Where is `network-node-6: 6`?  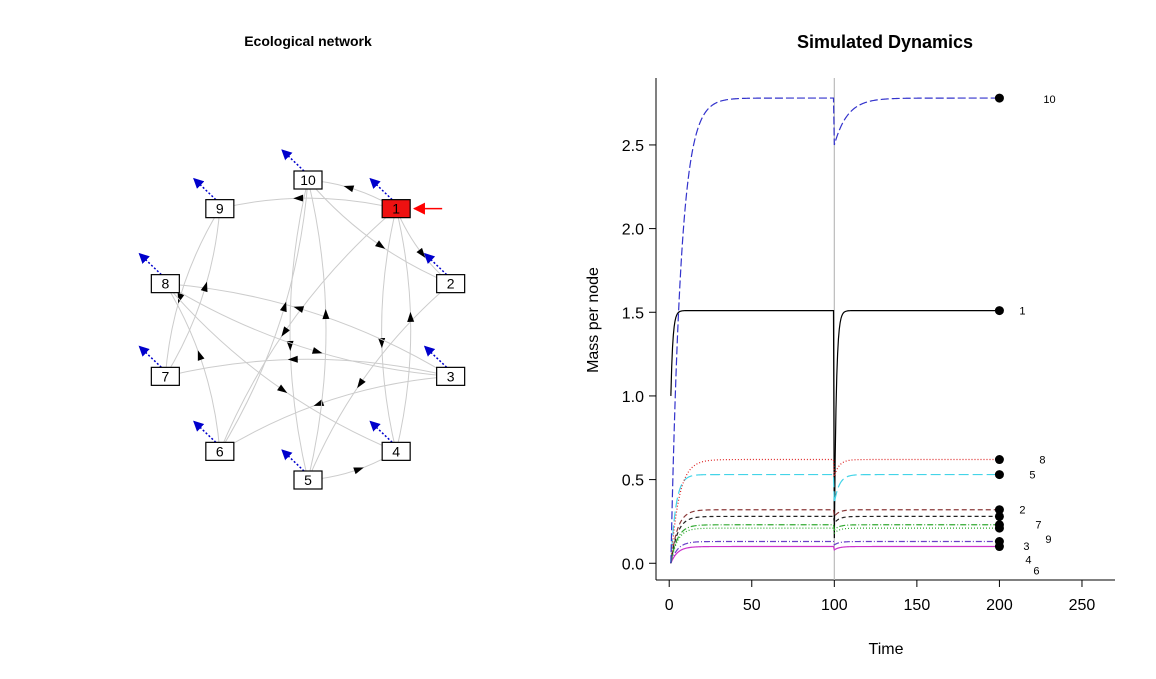 network-node-6: 6 is located at coordinates (220, 451).